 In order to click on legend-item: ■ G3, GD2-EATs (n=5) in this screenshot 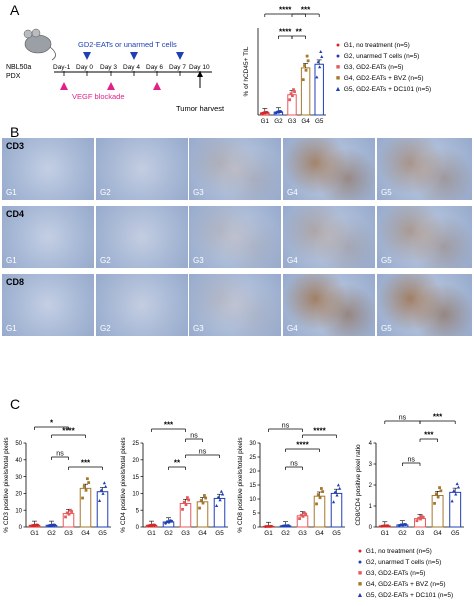, I will do `click(369, 67)`.